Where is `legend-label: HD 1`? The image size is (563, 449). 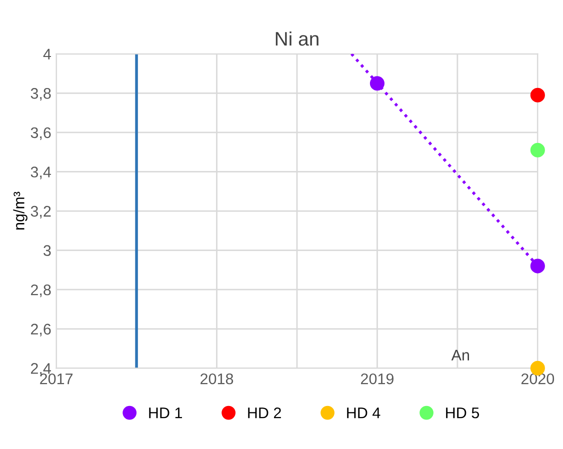
legend-label: HD 1 is located at coordinates (165, 413).